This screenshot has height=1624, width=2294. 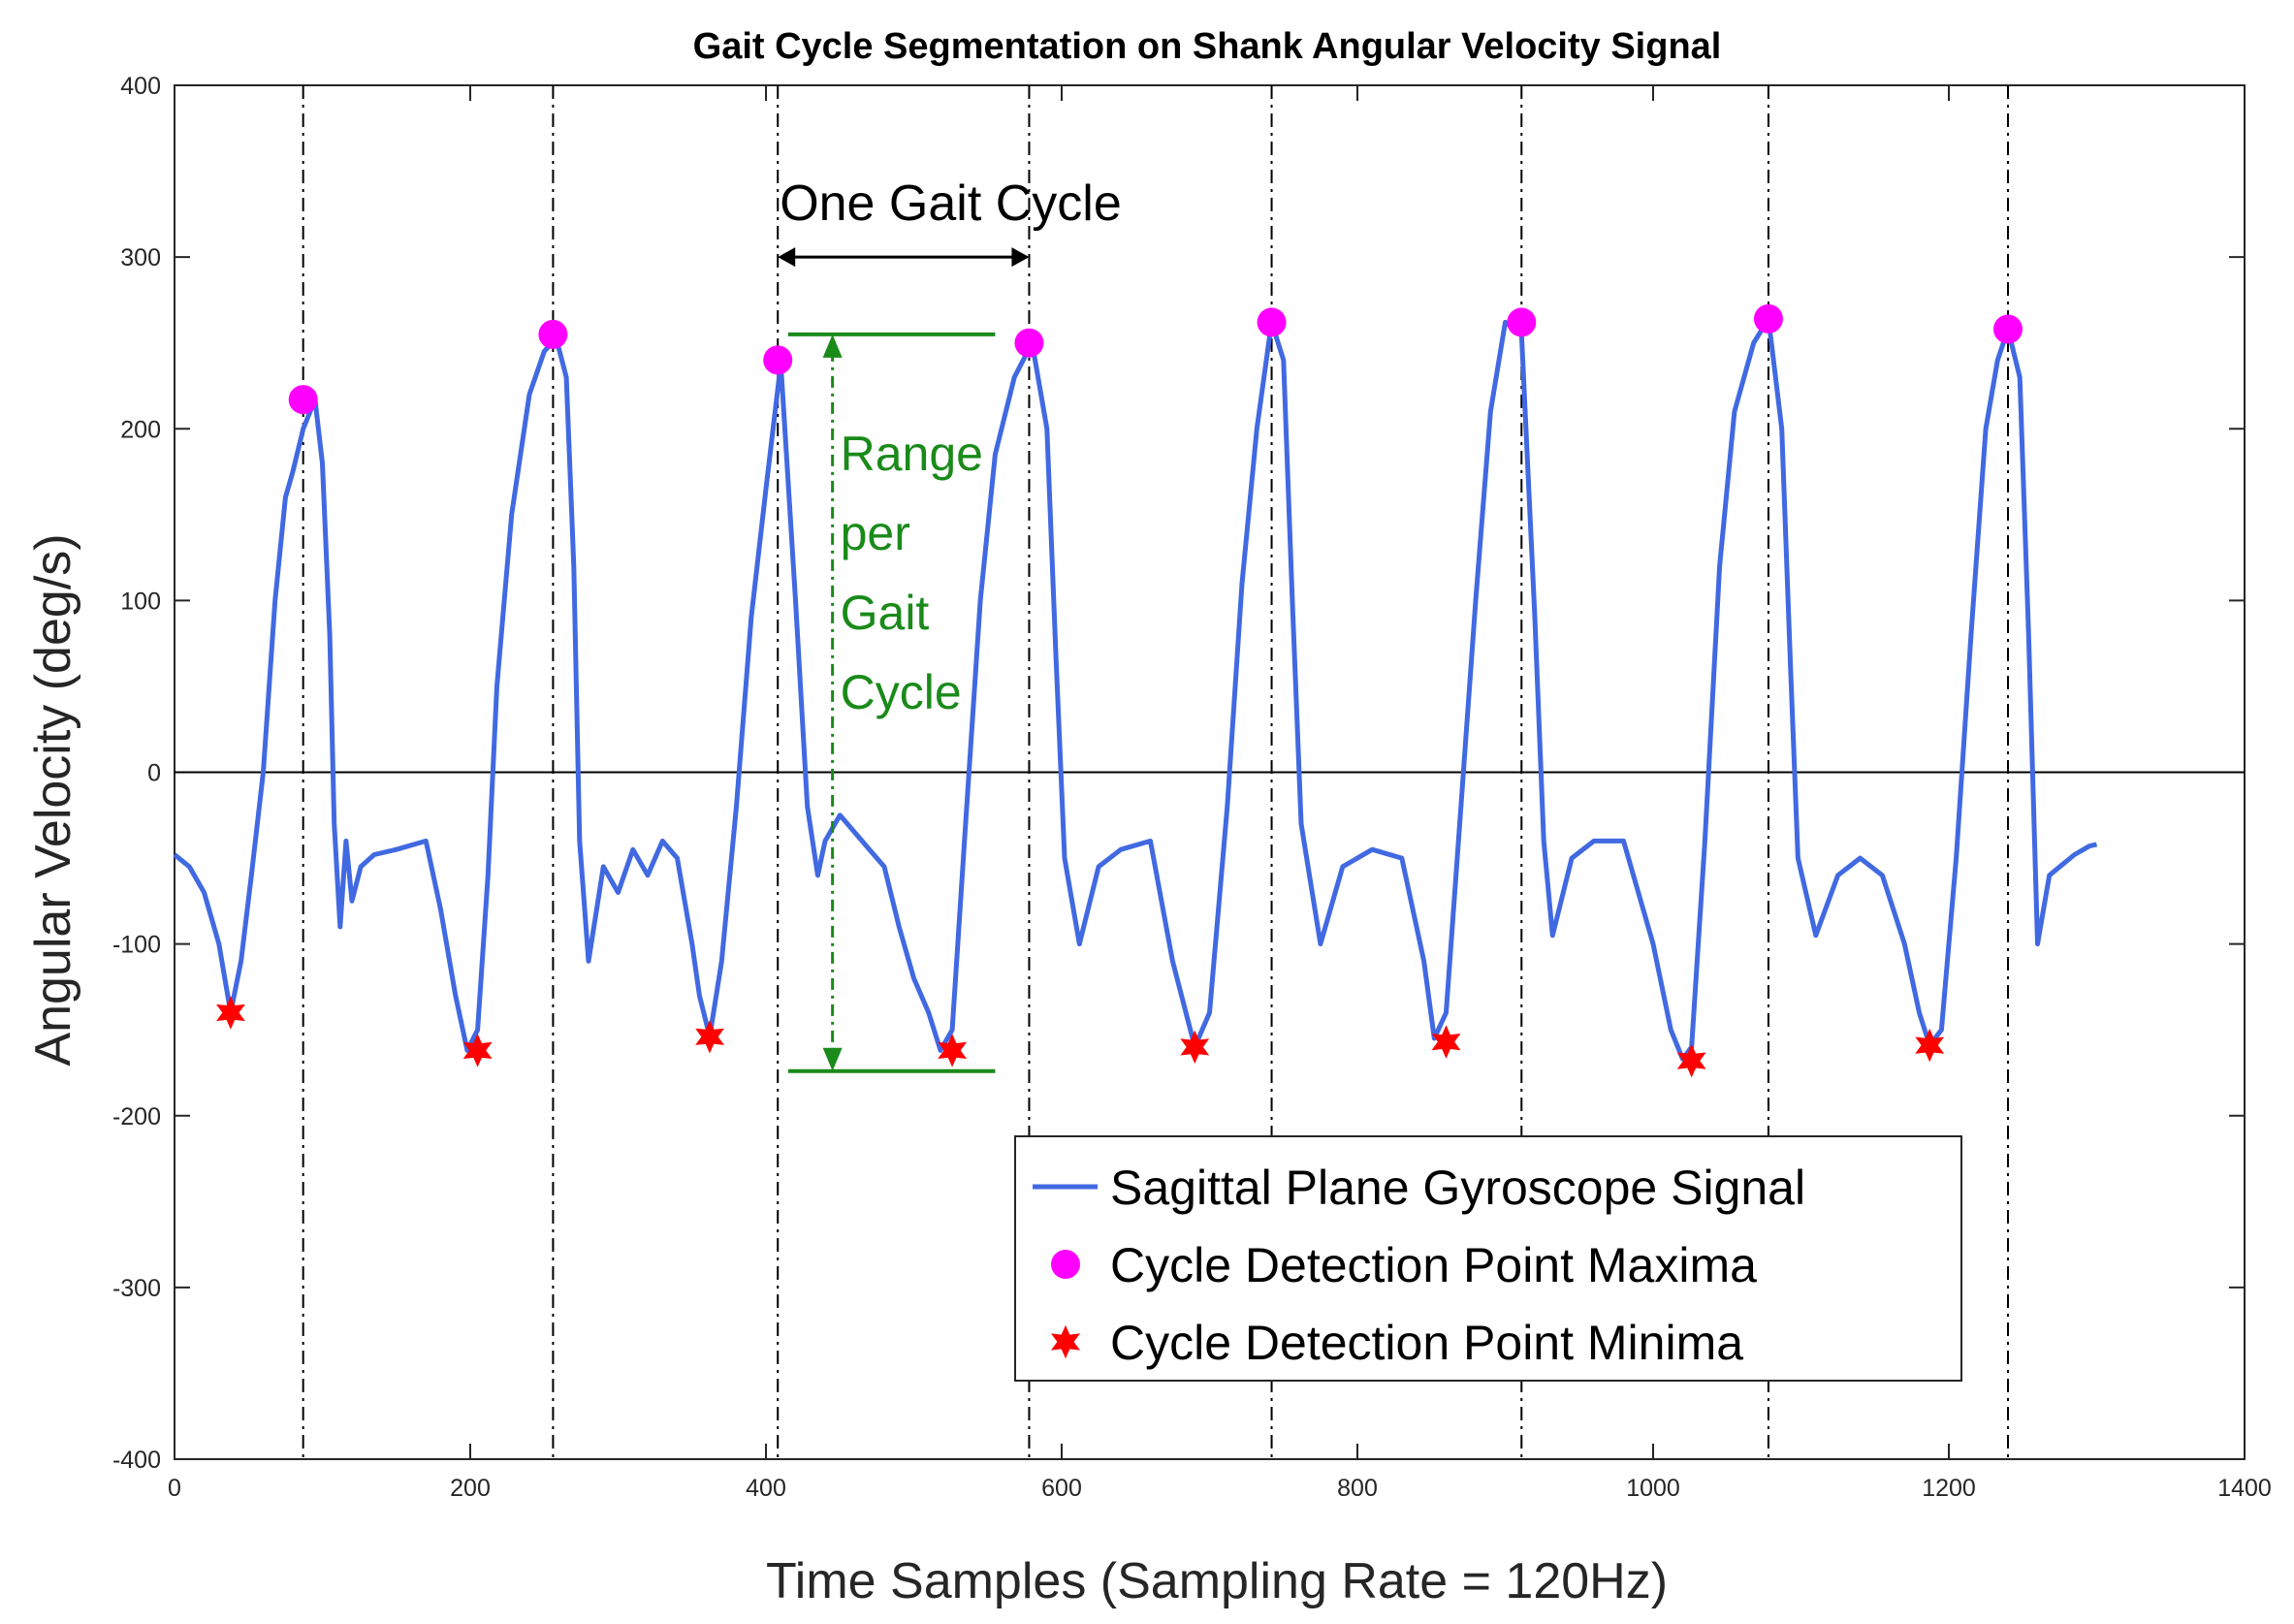 What do you see at coordinates (832, 346) in the screenshot?
I see `range-arrowhead-top` at bounding box center [832, 346].